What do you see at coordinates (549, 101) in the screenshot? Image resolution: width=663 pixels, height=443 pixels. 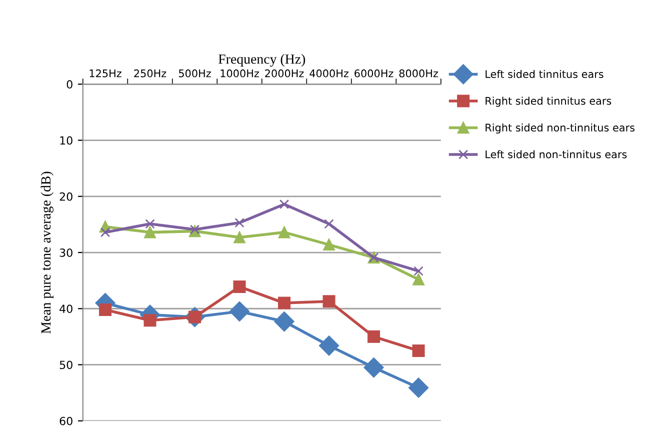 I see `legend-label: Right sided tinnitus ears` at bounding box center [549, 101].